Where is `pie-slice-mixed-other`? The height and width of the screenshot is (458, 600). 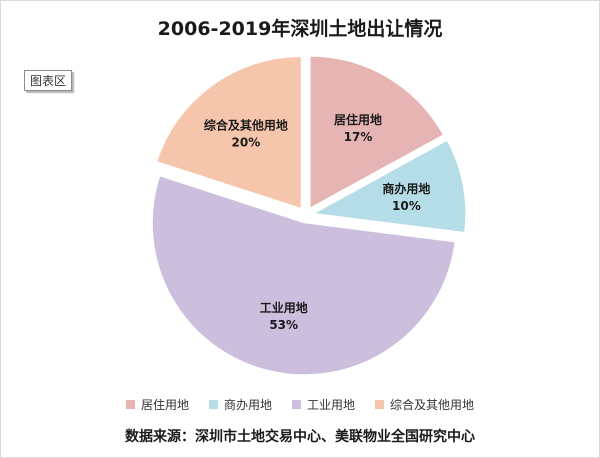
pie-slice-mixed-other is located at coordinates (229, 133).